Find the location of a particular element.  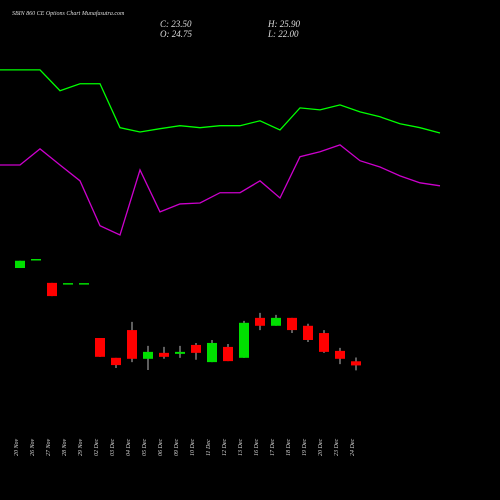

x-tick-label: 10 Dec is located at coordinates (193, 447).